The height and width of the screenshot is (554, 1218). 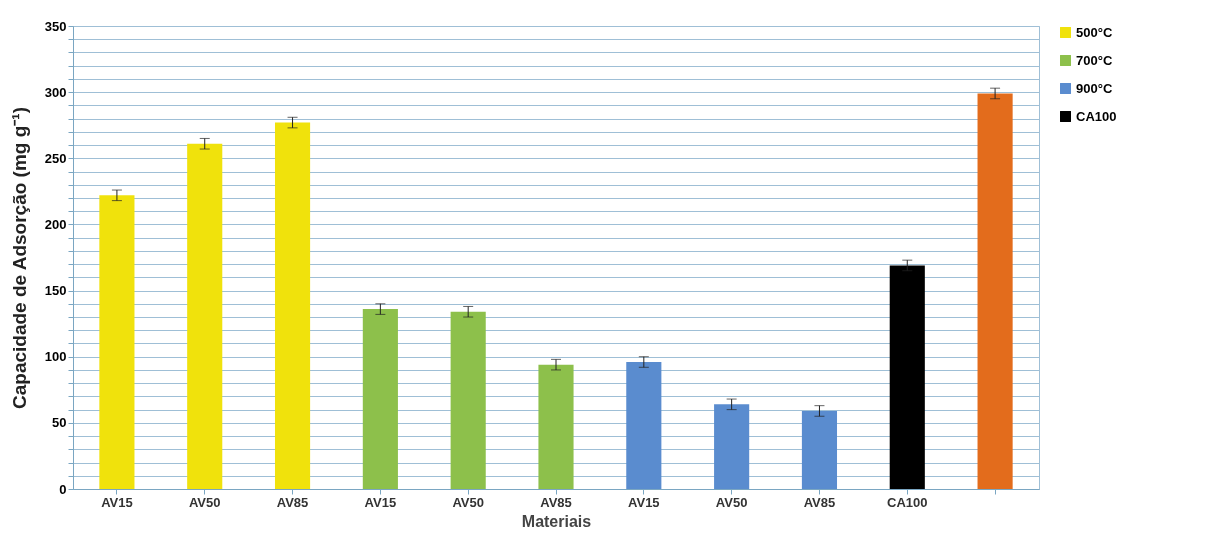 What do you see at coordinates (1096, 116) in the screenshot?
I see `legend-label: CA100` at bounding box center [1096, 116].